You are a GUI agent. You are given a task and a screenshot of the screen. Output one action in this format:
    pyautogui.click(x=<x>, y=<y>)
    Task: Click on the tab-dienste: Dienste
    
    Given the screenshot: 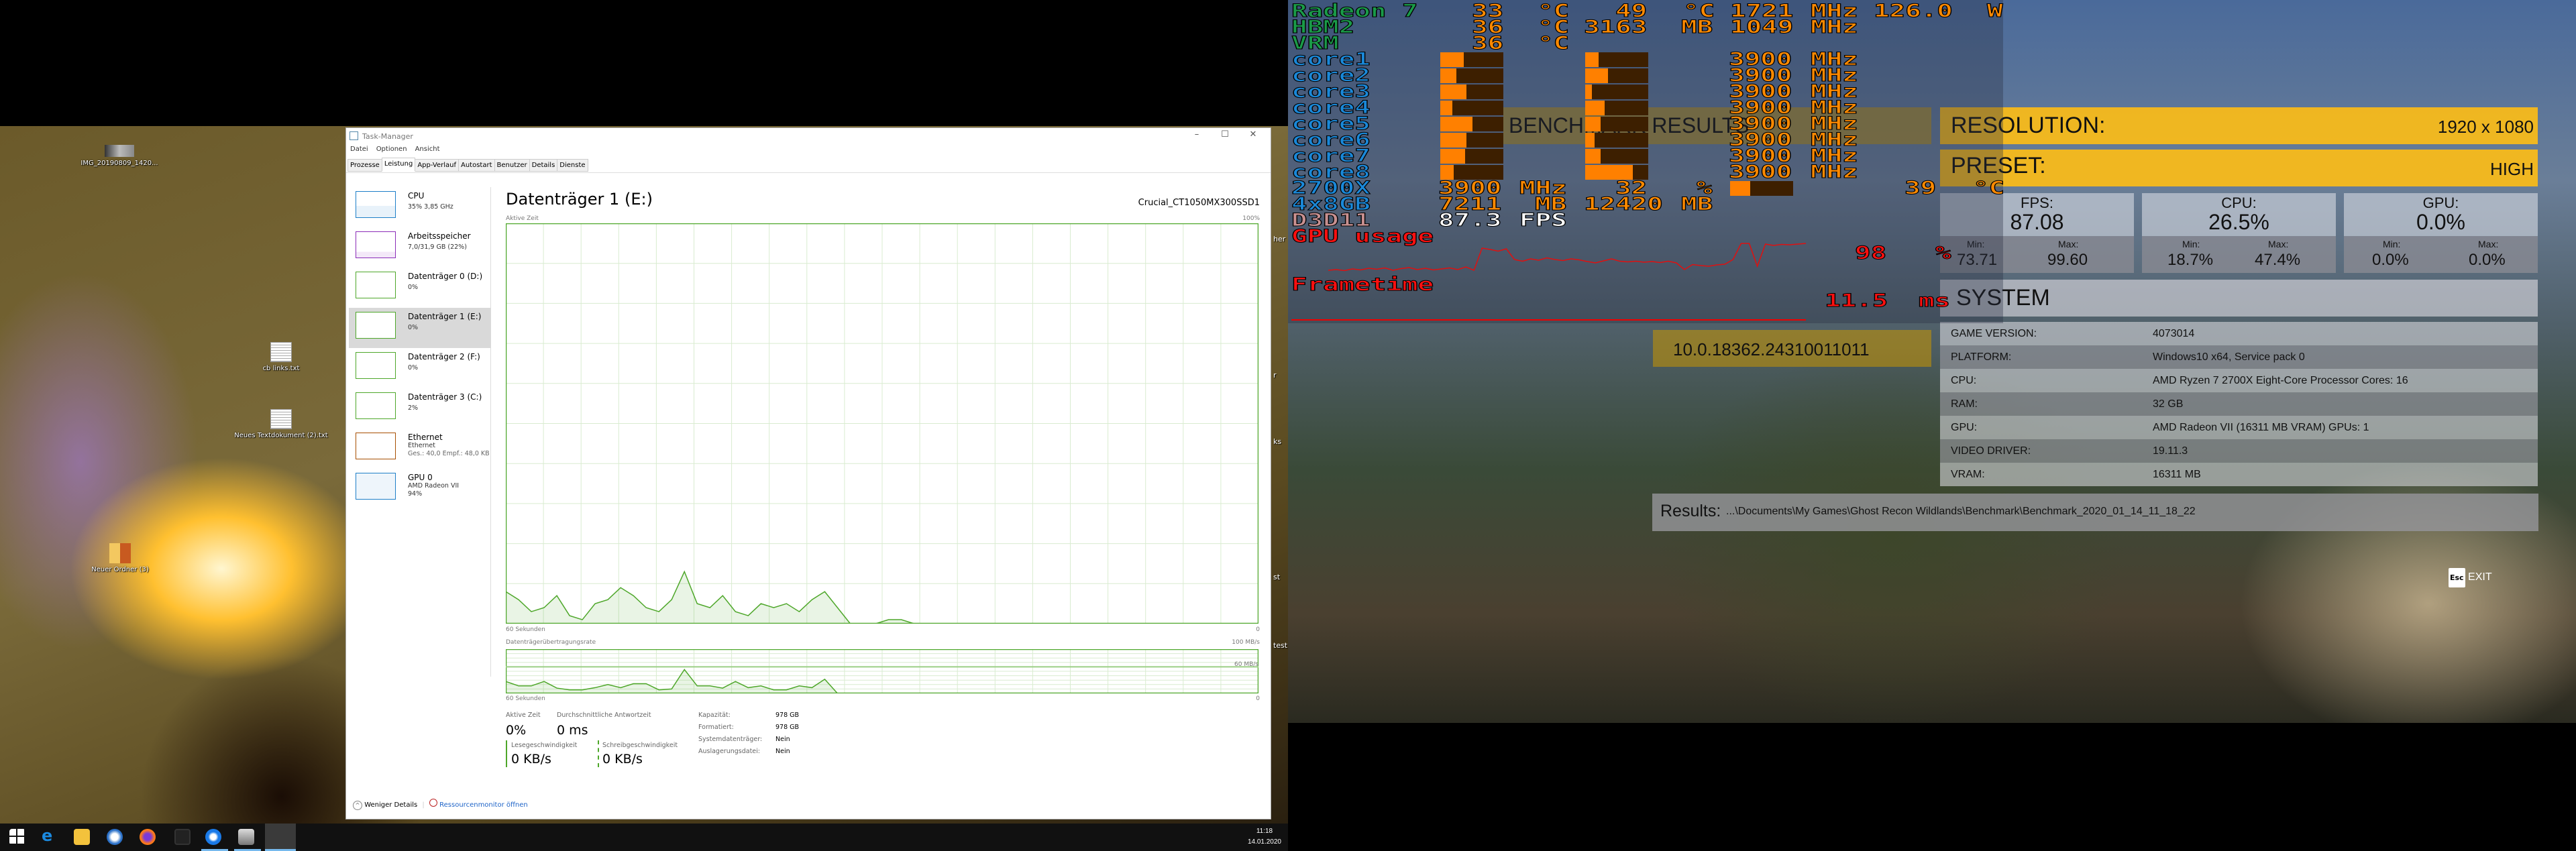 What is the action you would take?
    pyautogui.click(x=572, y=165)
    